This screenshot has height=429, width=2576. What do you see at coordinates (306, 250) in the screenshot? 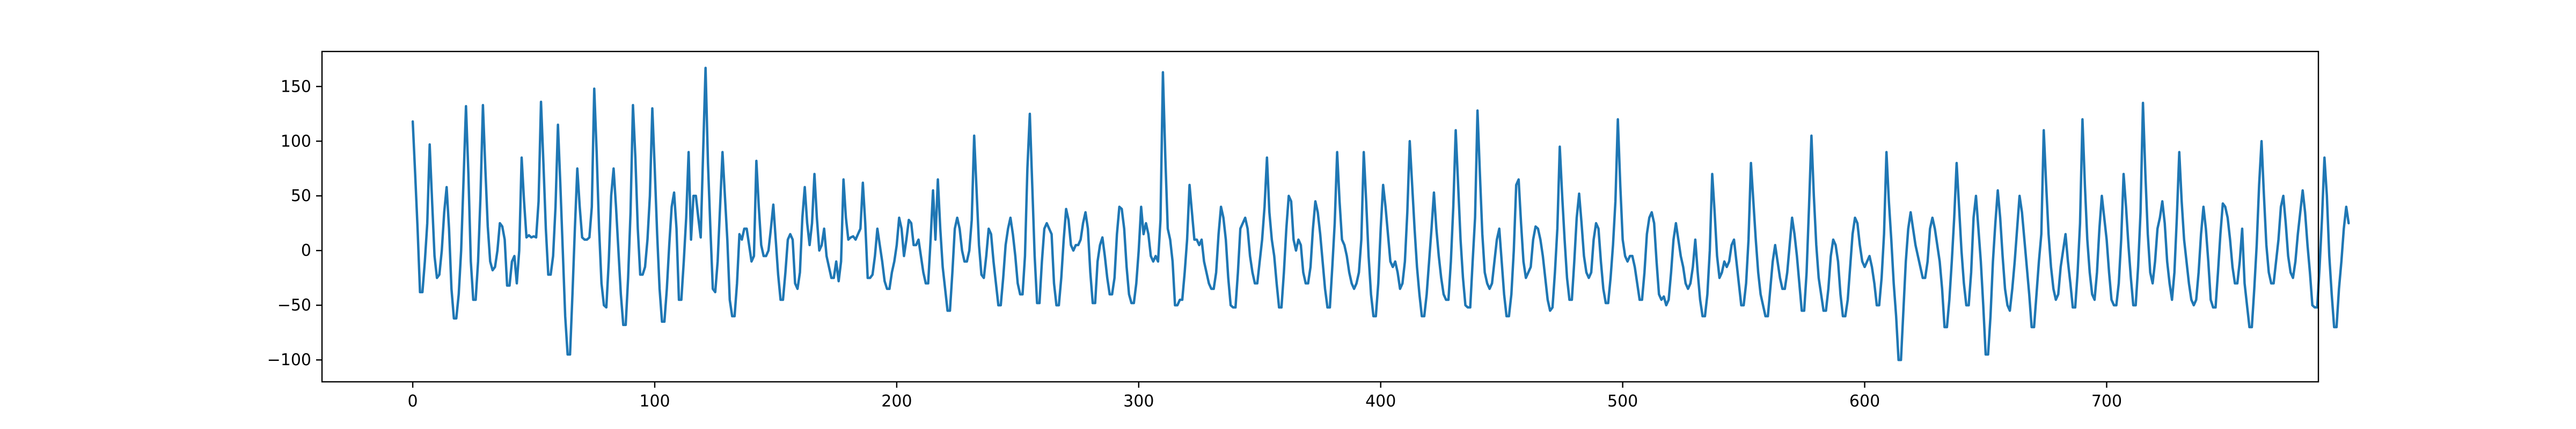
I see `y-tick-label: 0` at bounding box center [306, 250].